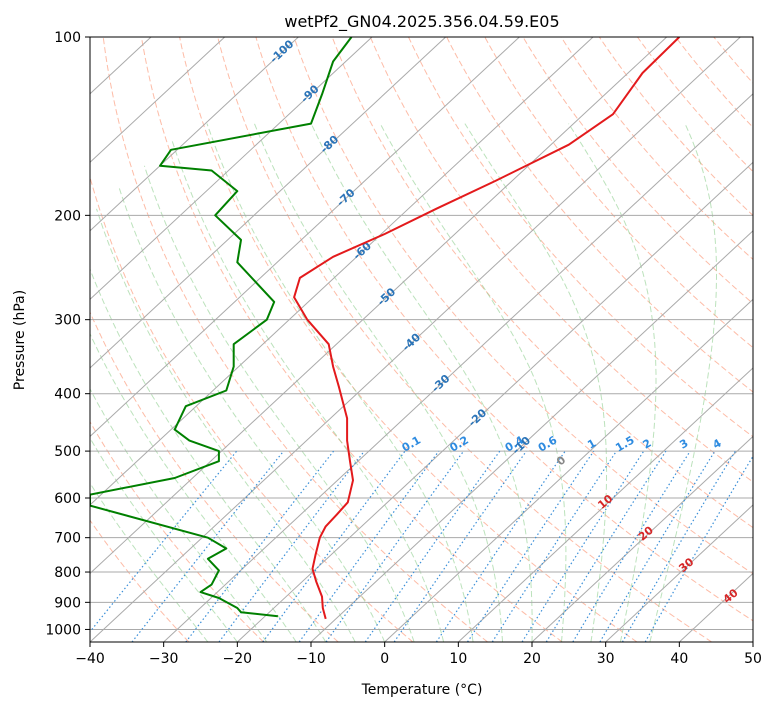  Describe the element at coordinates (422, 690) in the screenshot. I see `x-axis-label: Temperature (°C)` at that location.